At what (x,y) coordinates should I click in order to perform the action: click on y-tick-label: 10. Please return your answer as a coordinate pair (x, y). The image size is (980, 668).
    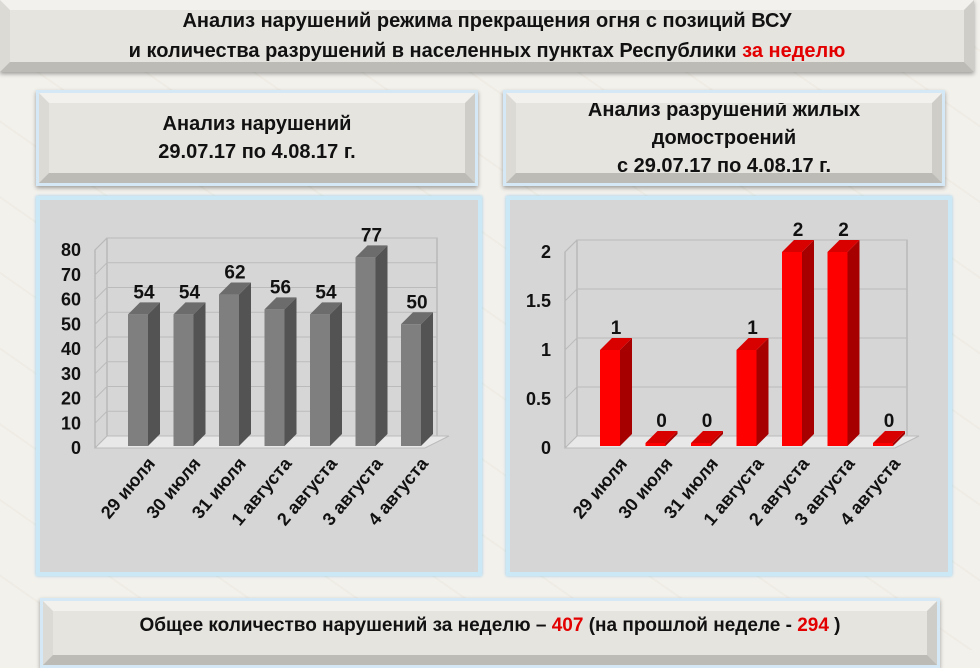
    Looking at the image, I should click on (71, 423).